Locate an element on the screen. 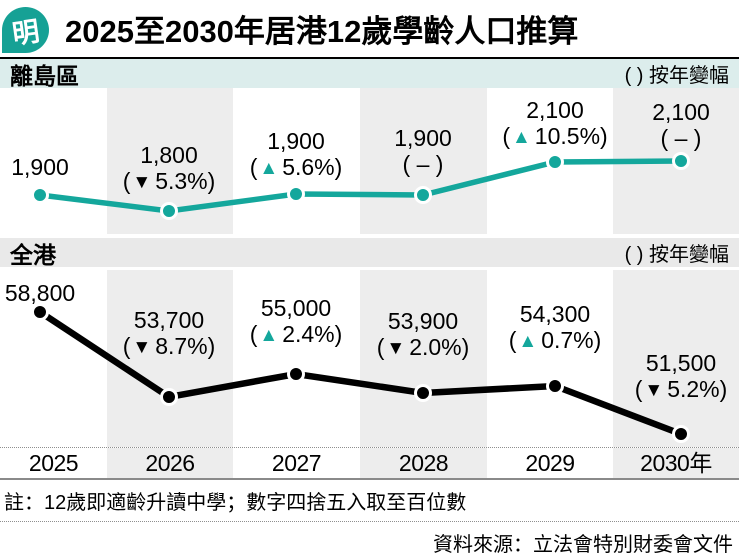 The image size is (739, 555). data-point-label: 1,800(▼ 5.3%) is located at coordinates (169, 169).